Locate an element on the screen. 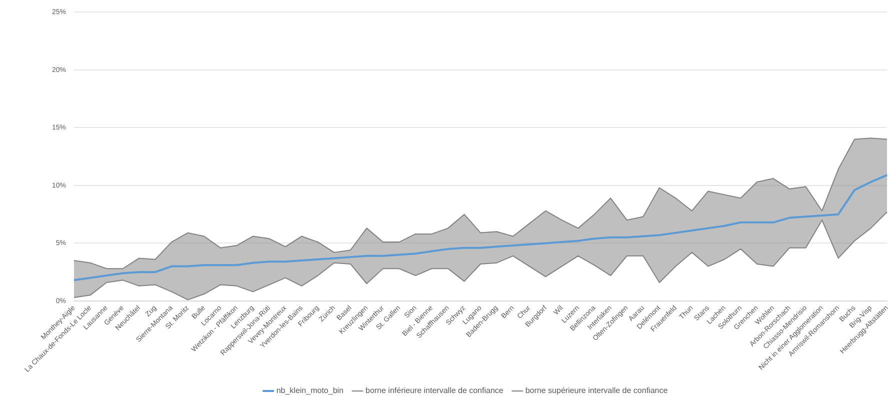 This screenshot has height=407, width=896. legend-label: nb_klein_moto_bin is located at coordinates (310, 391).